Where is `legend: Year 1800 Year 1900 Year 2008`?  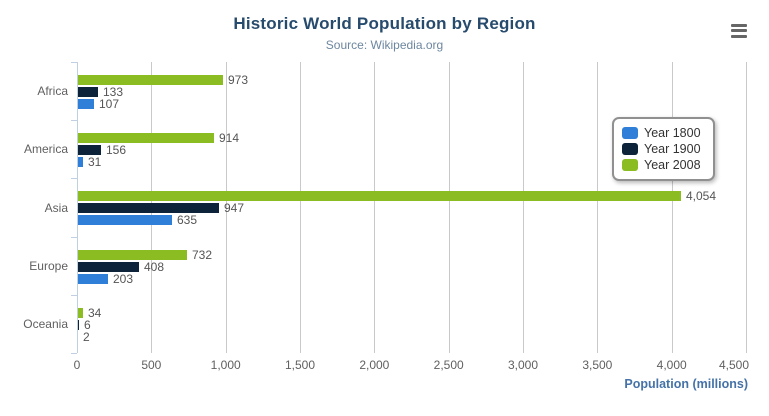 legend: Year 1800 Year 1900 Year 2008 is located at coordinates (663, 149).